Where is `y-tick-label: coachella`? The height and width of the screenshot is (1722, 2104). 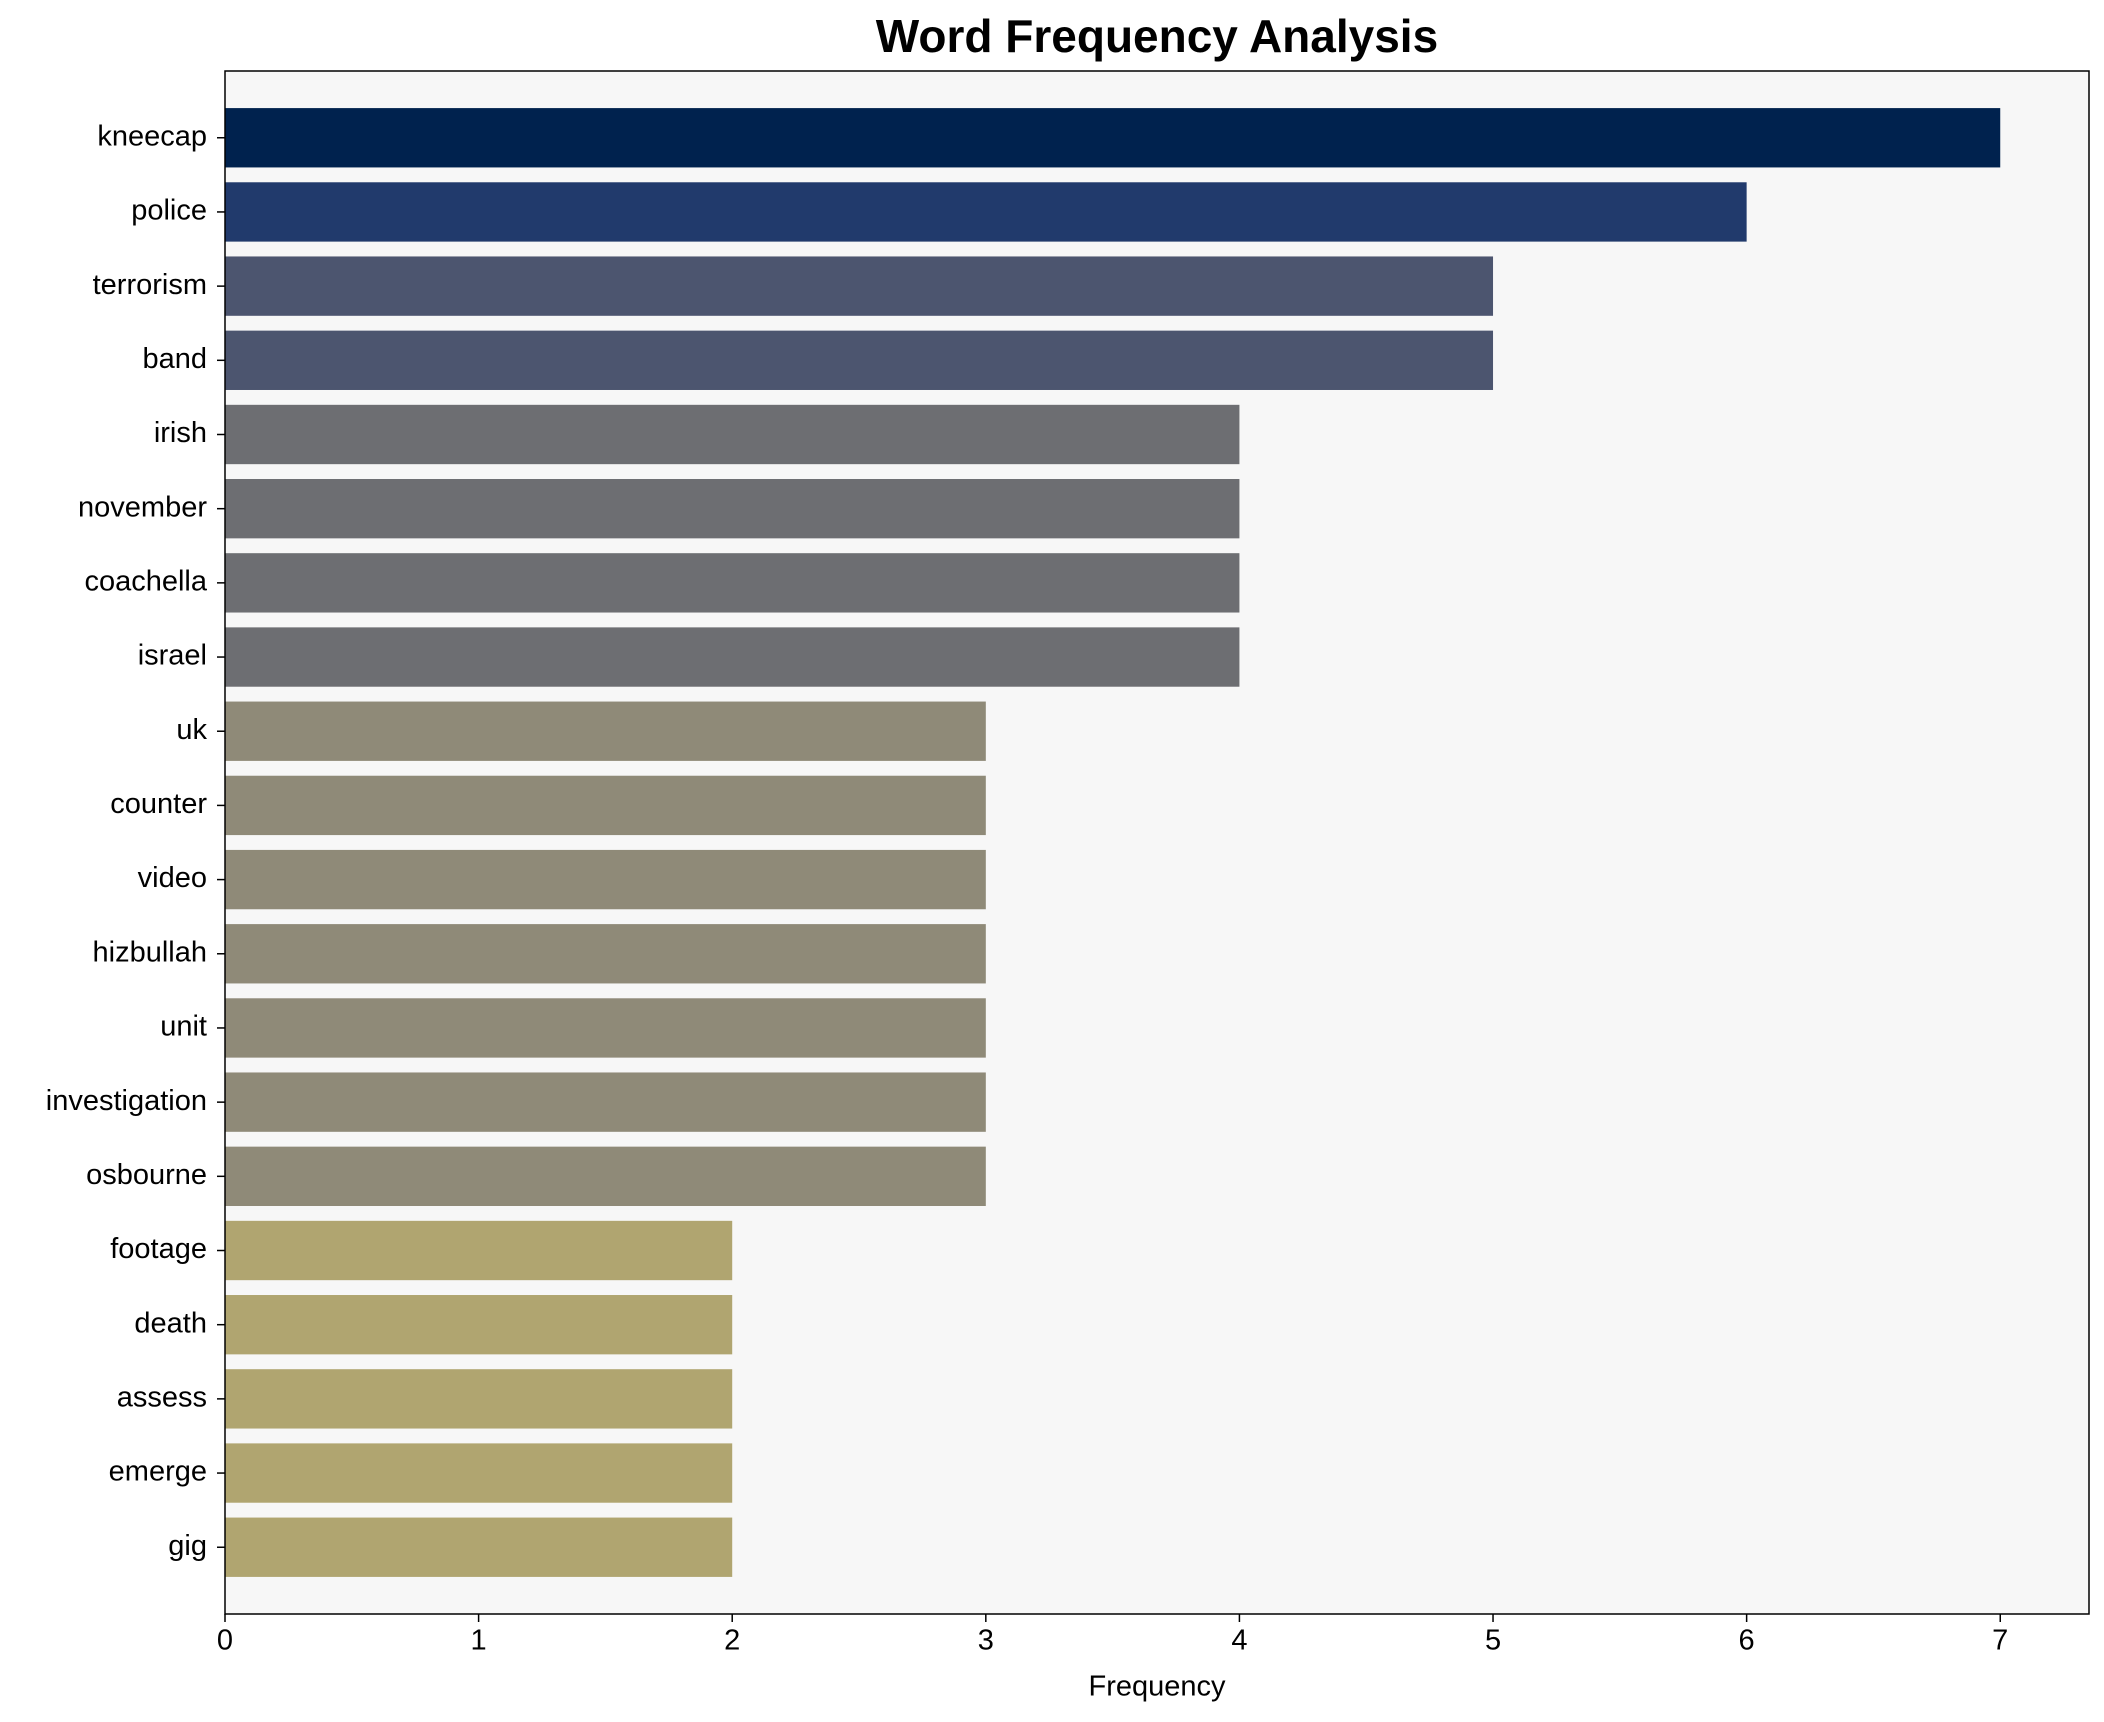 y-tick-label: coachella is located at coordinates (145, 582).